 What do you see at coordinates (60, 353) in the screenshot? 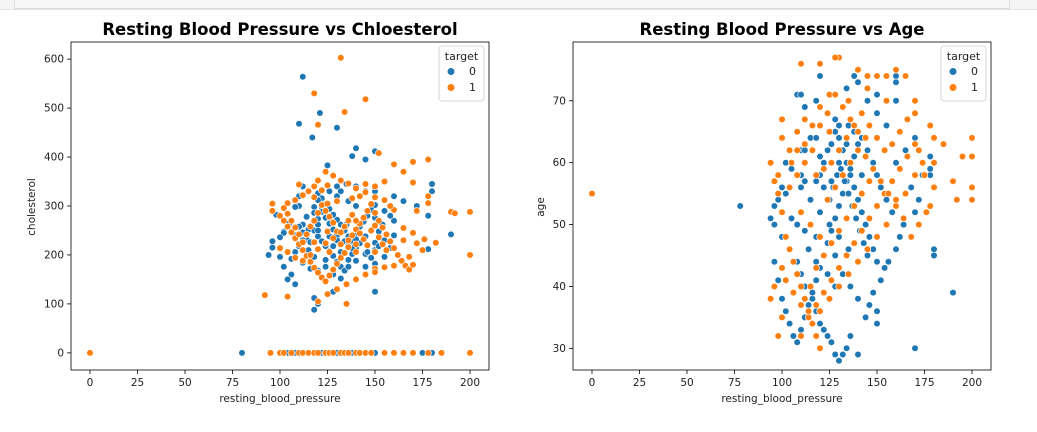
I see `y-tick-label: 0` at bounding box center [60, 353].